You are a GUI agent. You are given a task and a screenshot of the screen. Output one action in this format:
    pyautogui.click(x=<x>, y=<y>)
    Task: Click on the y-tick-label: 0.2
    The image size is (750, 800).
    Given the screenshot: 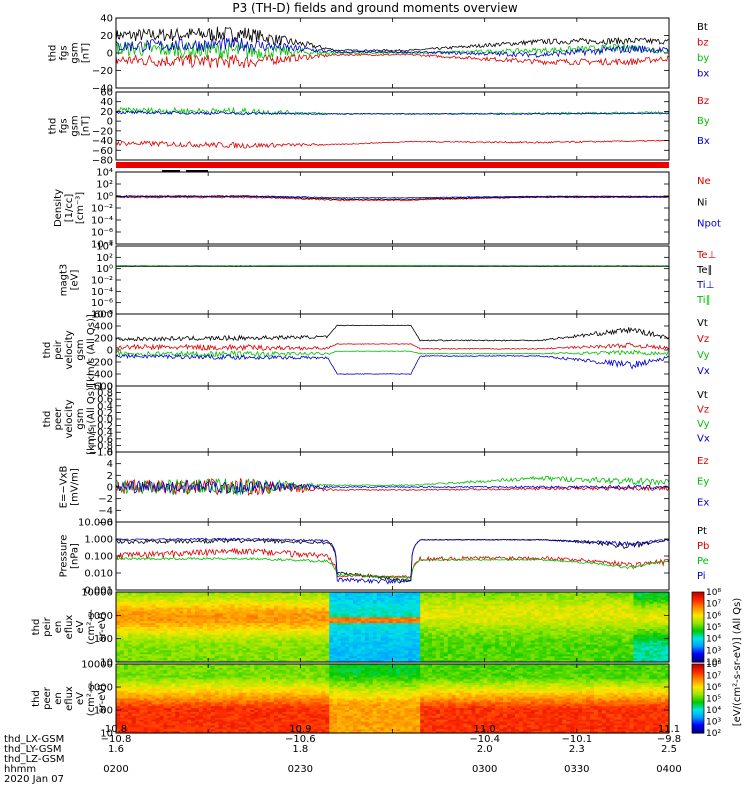 What is the action you would take?
    pyautogui.click(x=105, y=413)
    